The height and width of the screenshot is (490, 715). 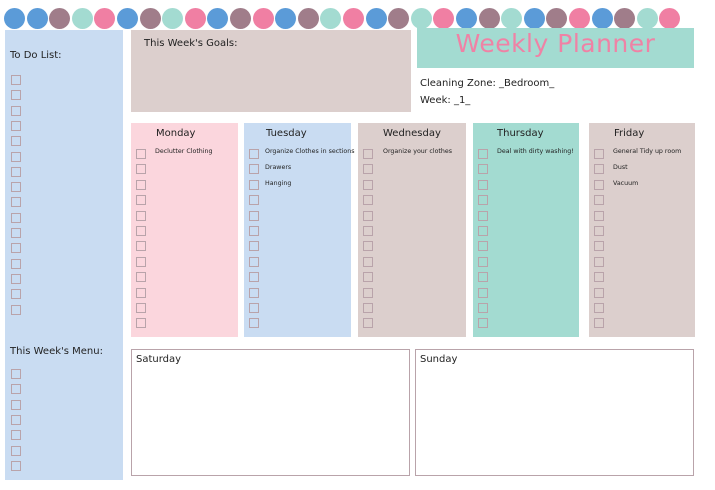 What do you see at coordinates (184, 230) in the screenshot?
I see `day-column-monday: Monday Declutter Clothing` at bounding box center [184, 230].